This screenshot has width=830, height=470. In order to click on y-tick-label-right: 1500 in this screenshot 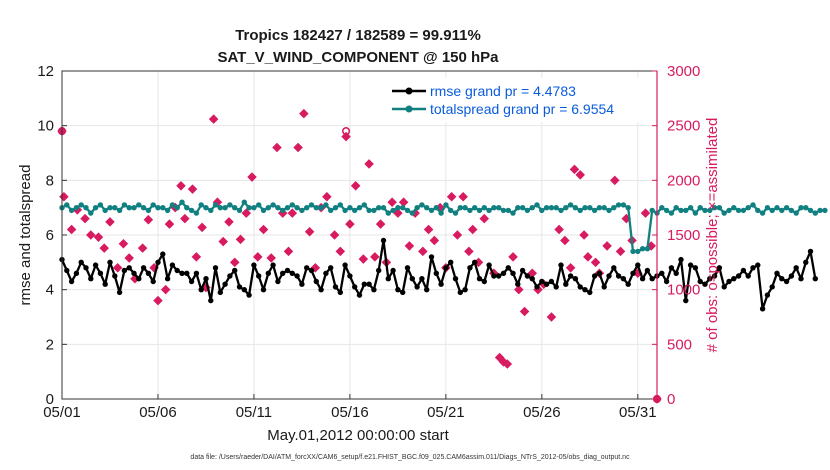, I will do `click(683, 235)`.